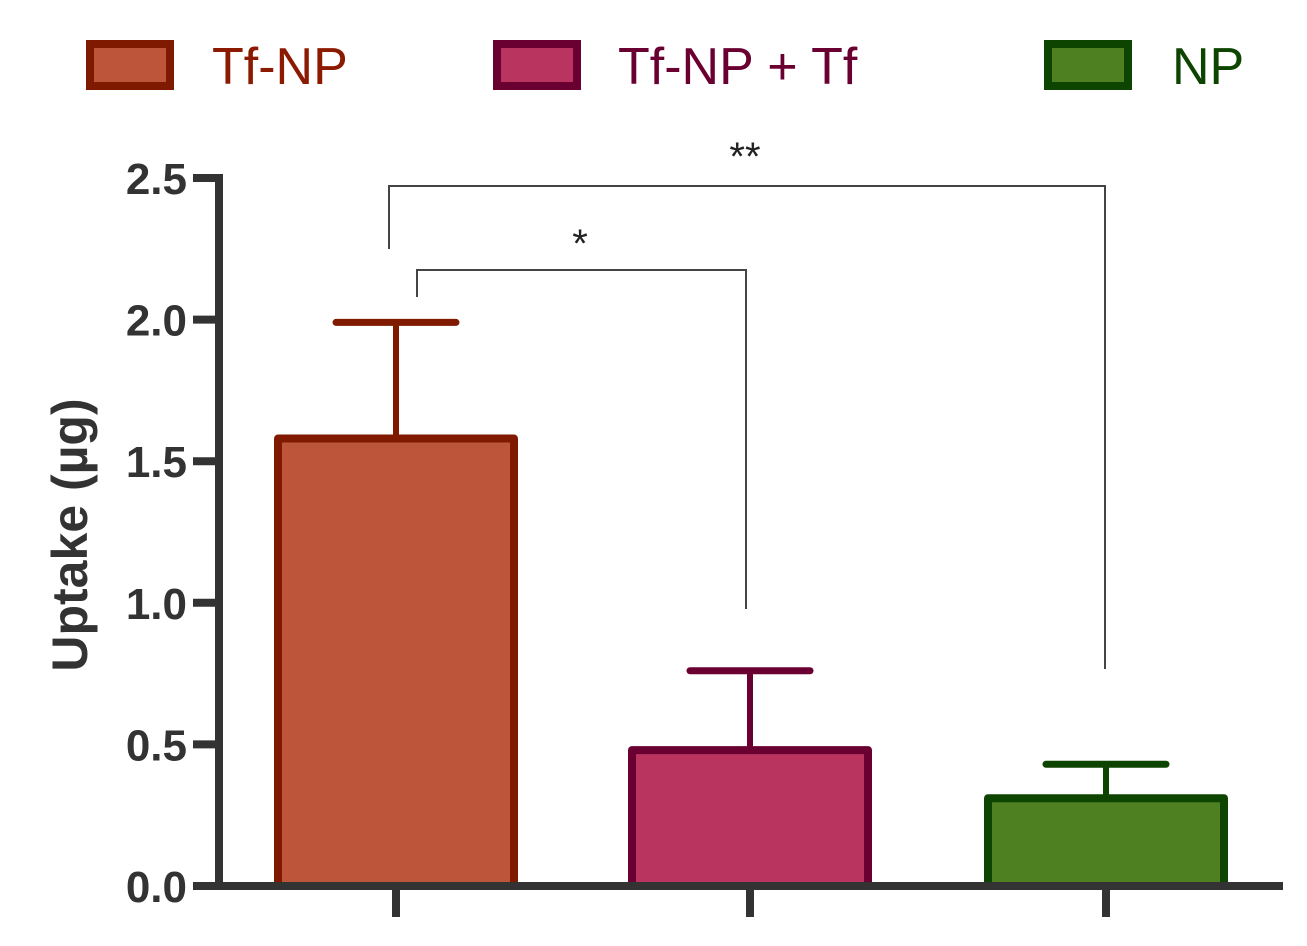  What do you see at coordinates (1208, 67) in the screenshot?
I see `legend-label: NP` at bounding box center [1208, 67].